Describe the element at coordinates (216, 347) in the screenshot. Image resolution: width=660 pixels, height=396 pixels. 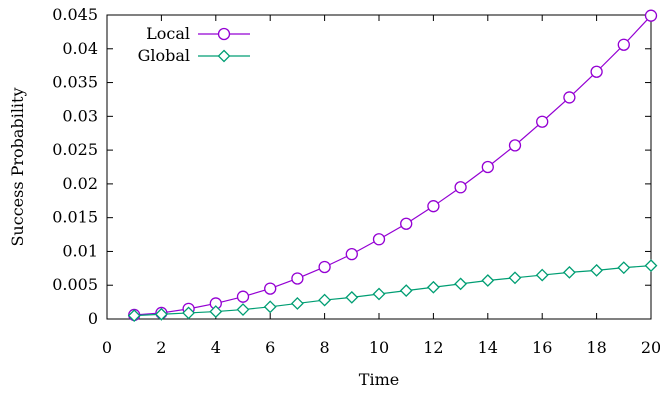
I see `x-tick-label: 4` at that location.